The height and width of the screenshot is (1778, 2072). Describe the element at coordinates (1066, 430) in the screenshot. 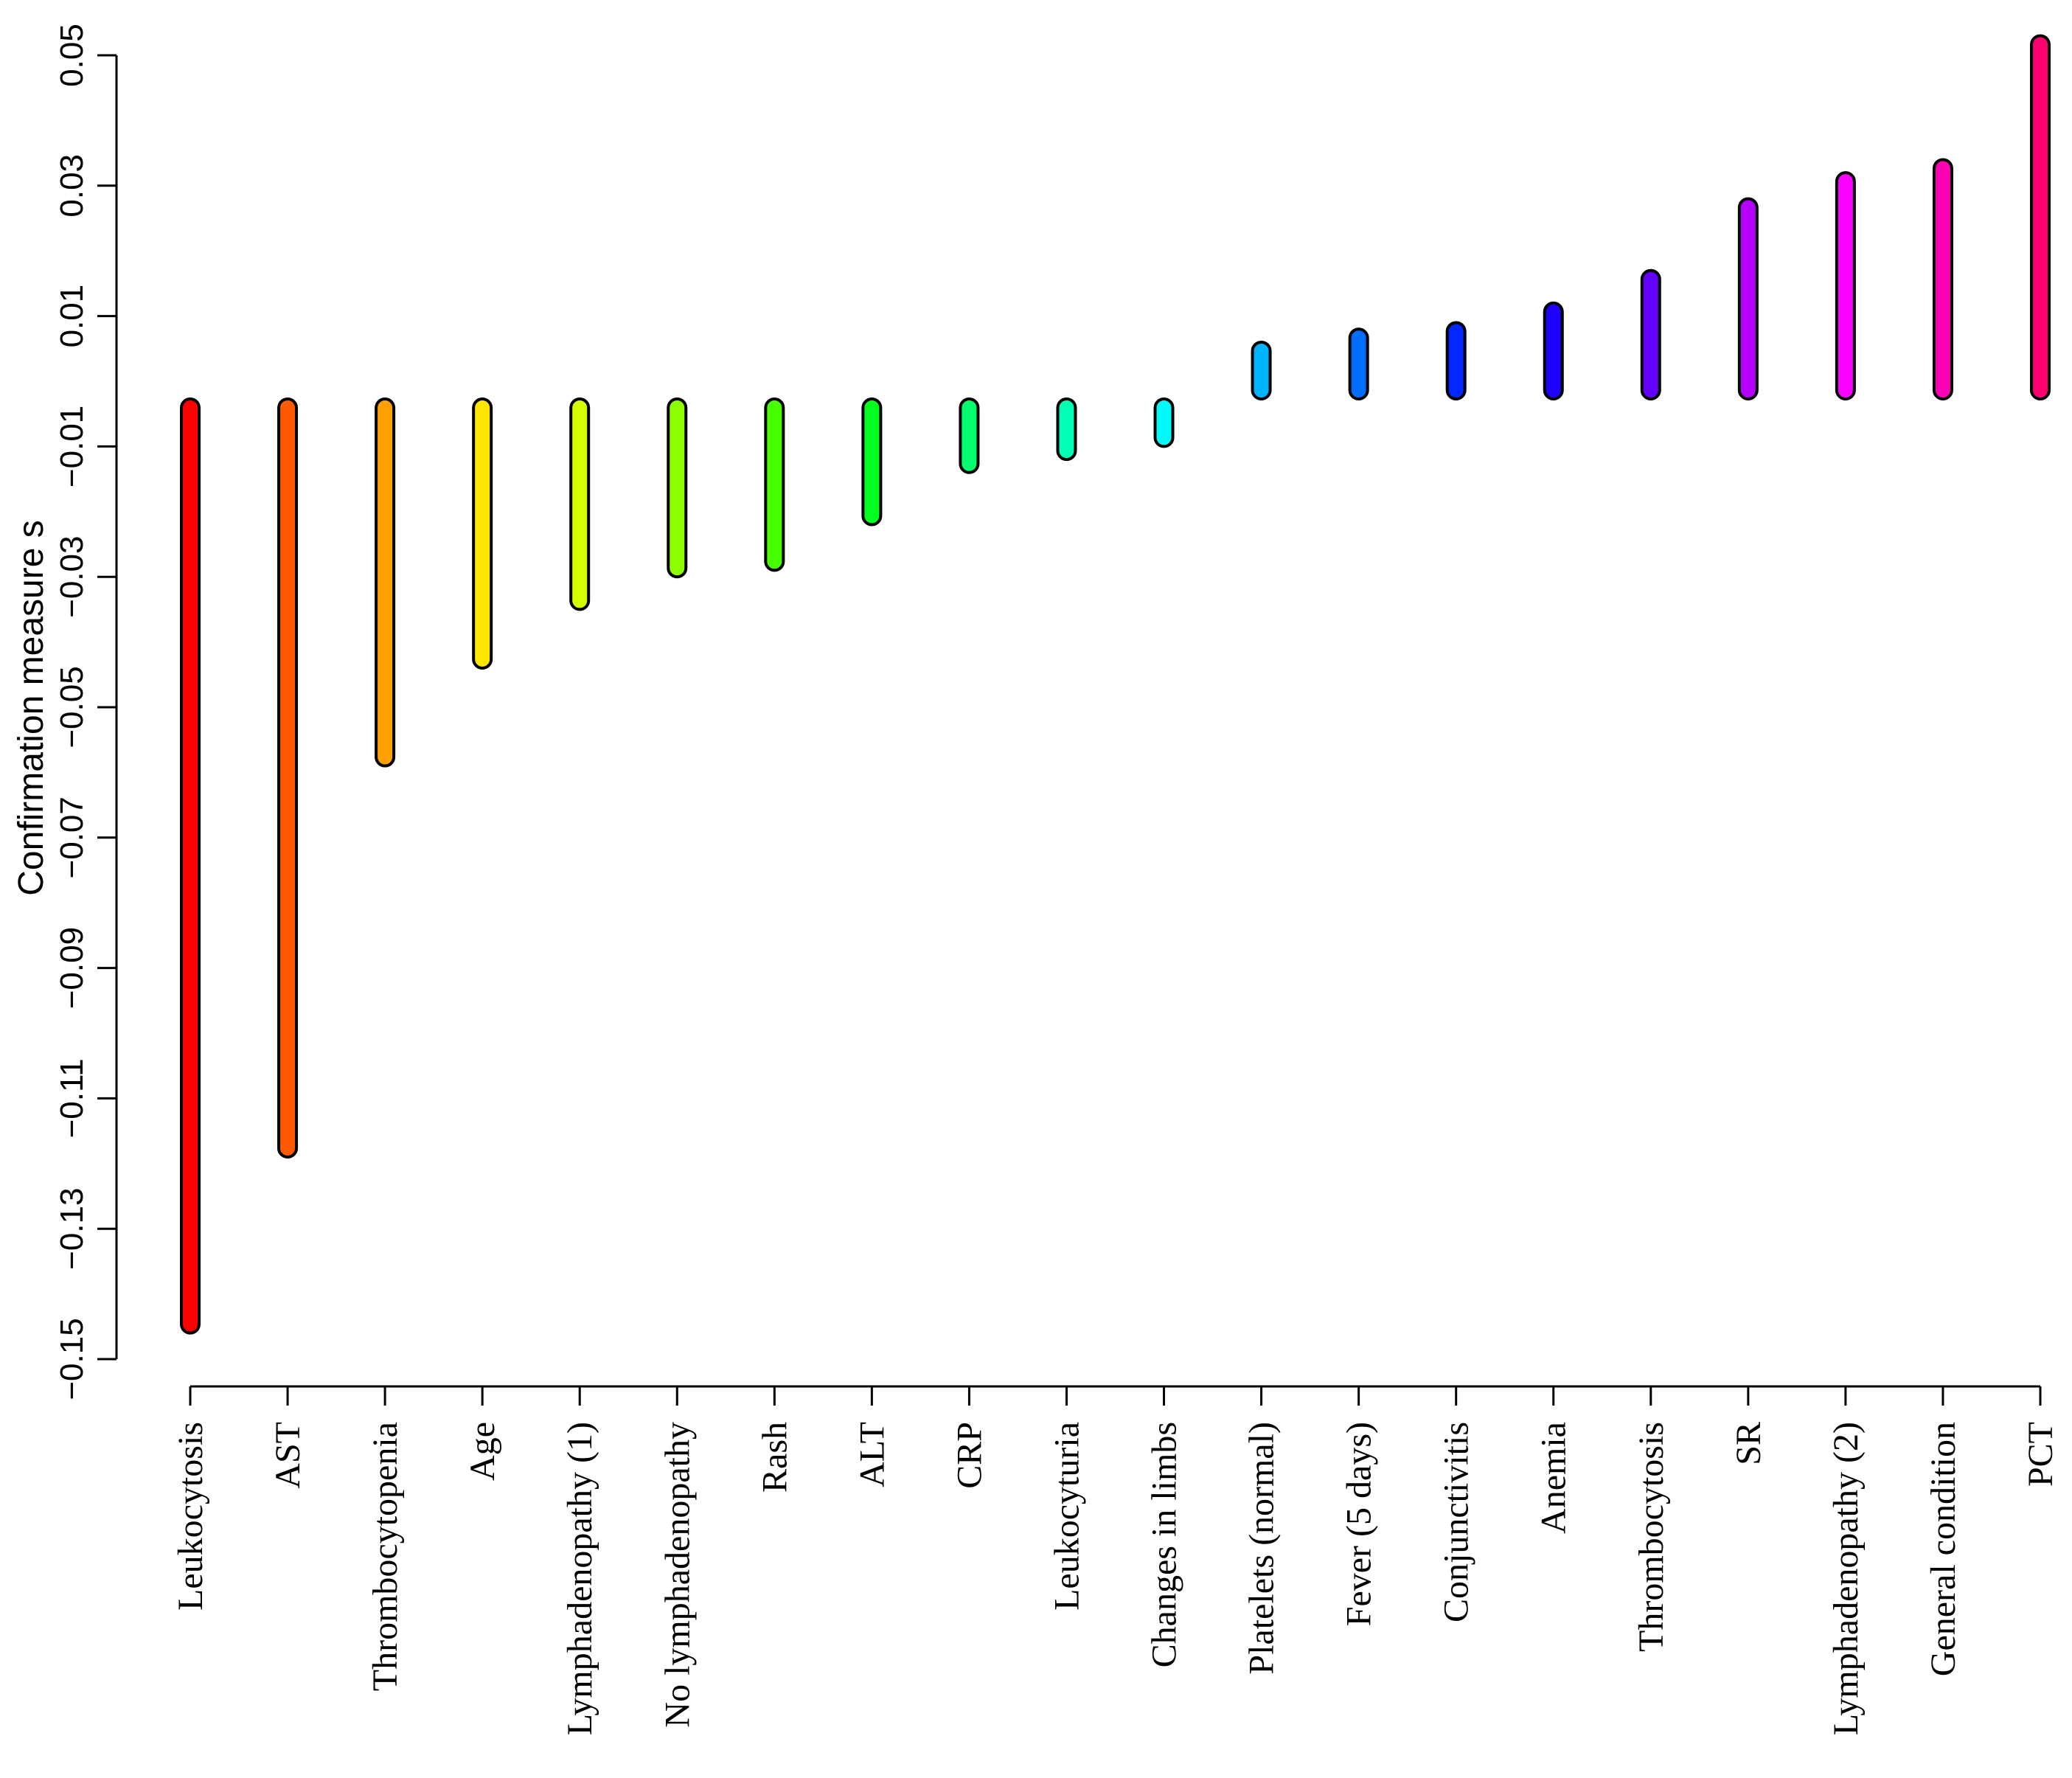

I see `bar-leukocyturia` at that location.